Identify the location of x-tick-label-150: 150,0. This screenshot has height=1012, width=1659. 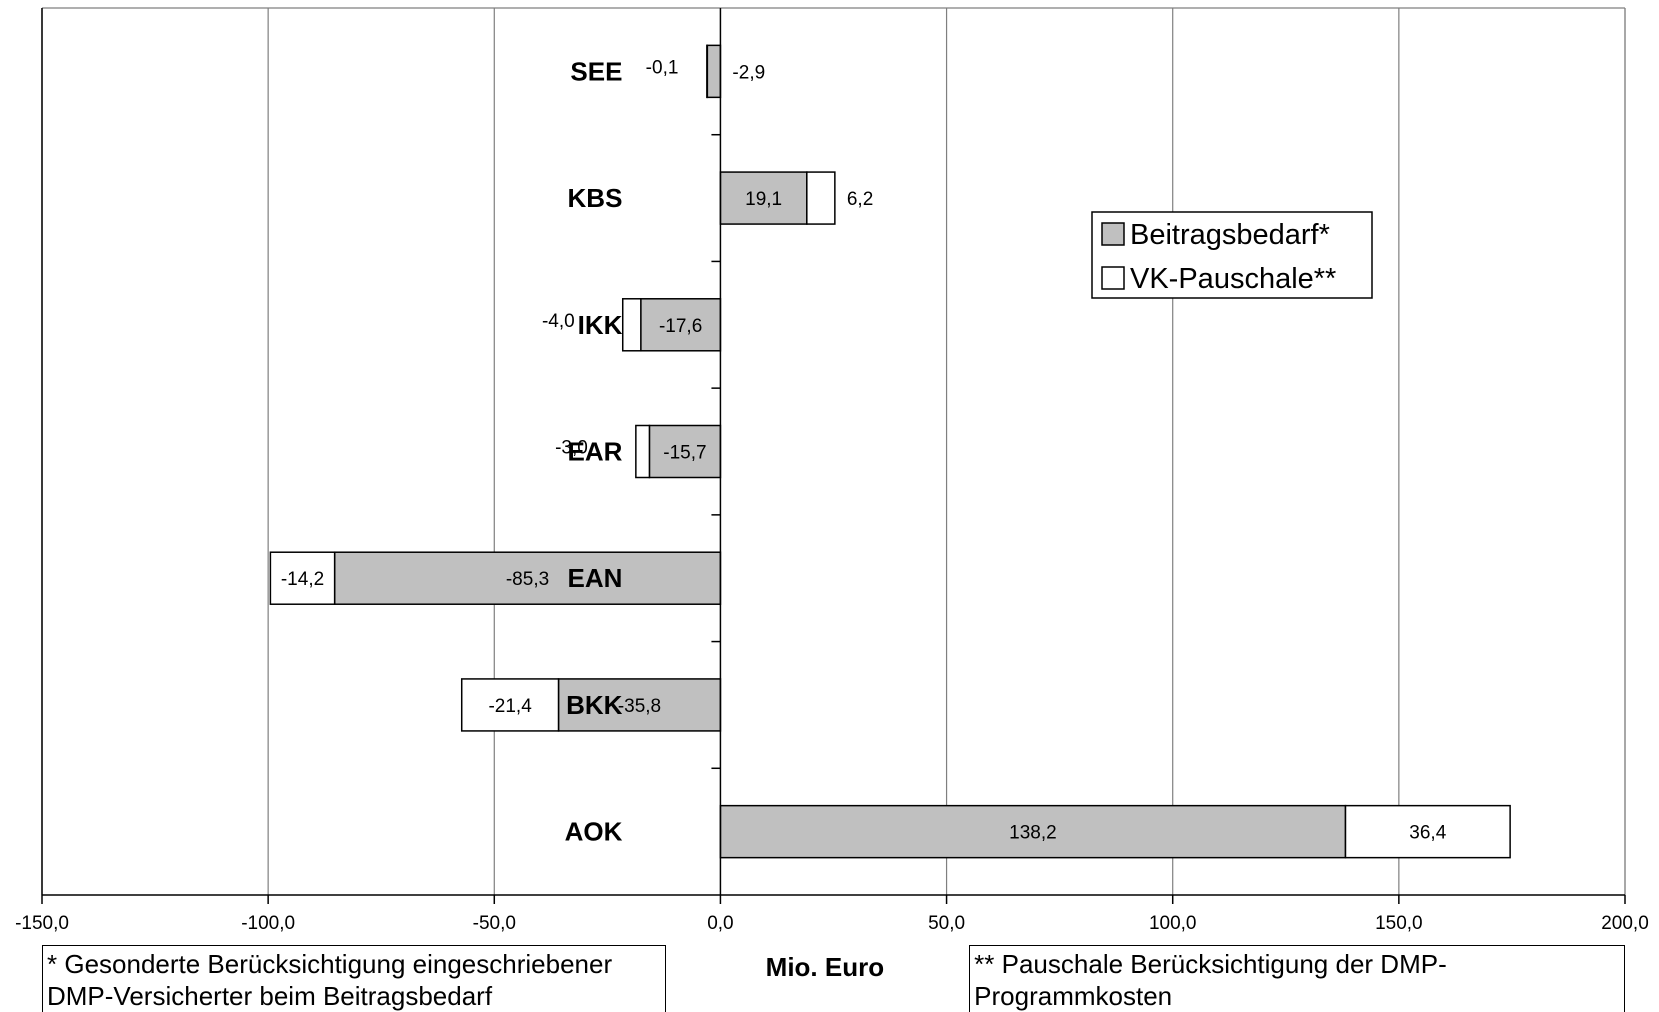
(1399, 923).